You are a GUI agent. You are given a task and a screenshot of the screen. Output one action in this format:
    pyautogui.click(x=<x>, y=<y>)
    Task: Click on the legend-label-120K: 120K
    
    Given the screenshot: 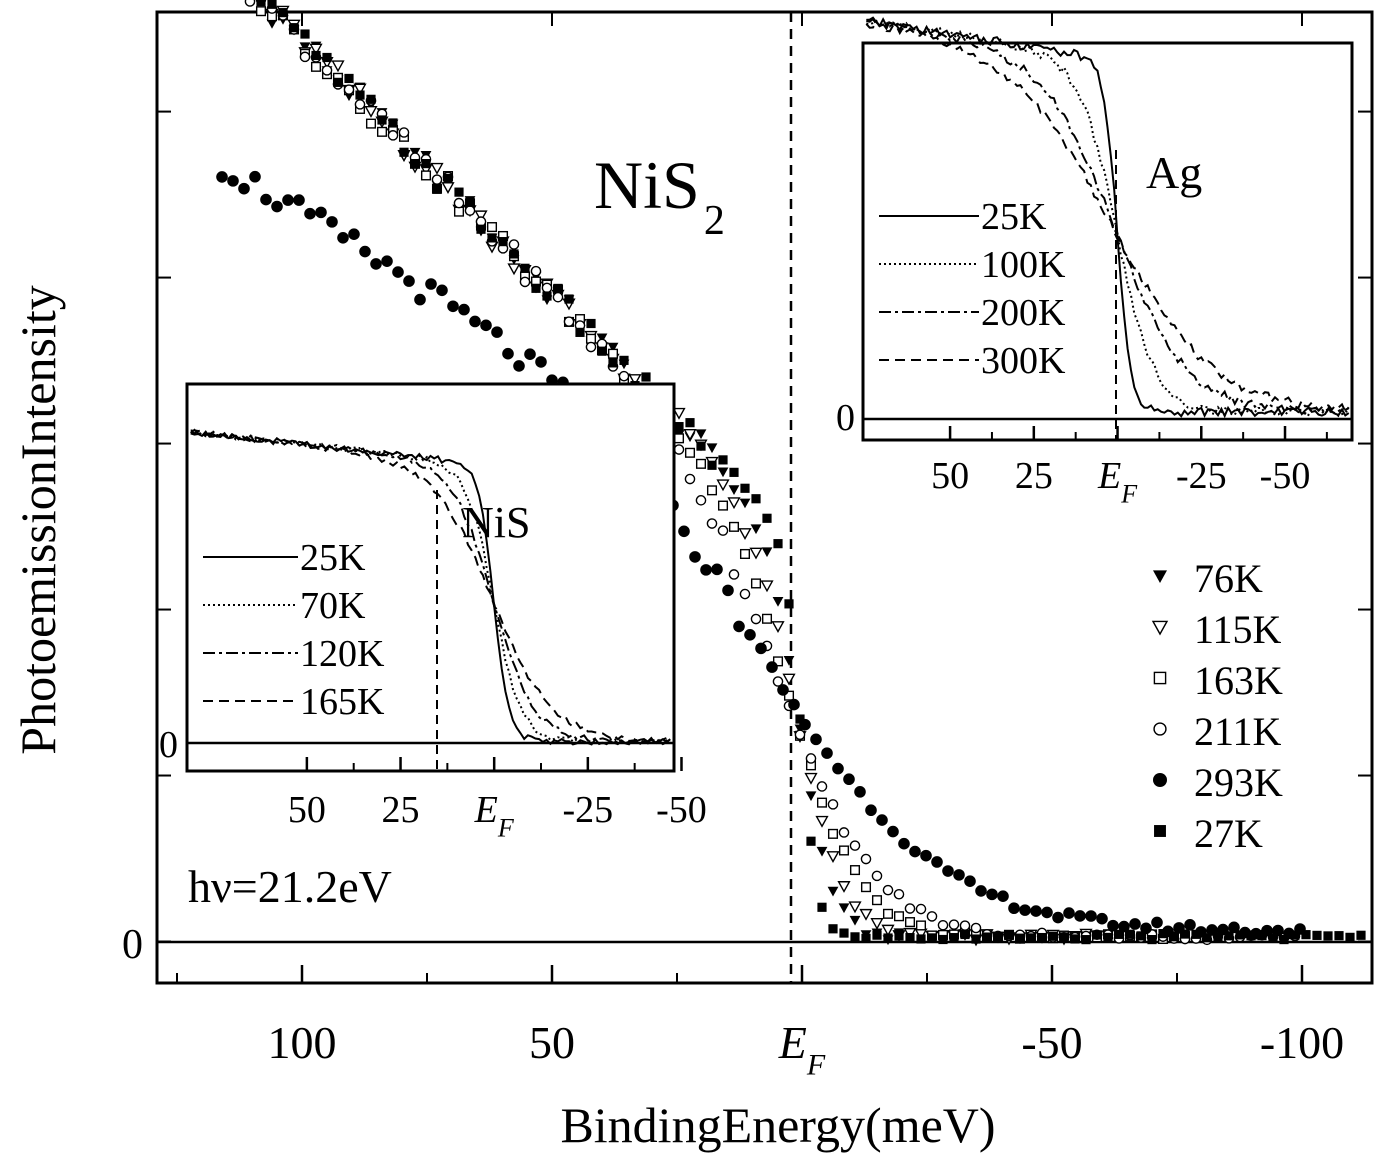 What is the action you would take?
    pyautogui.click(x=342, y=654)
    